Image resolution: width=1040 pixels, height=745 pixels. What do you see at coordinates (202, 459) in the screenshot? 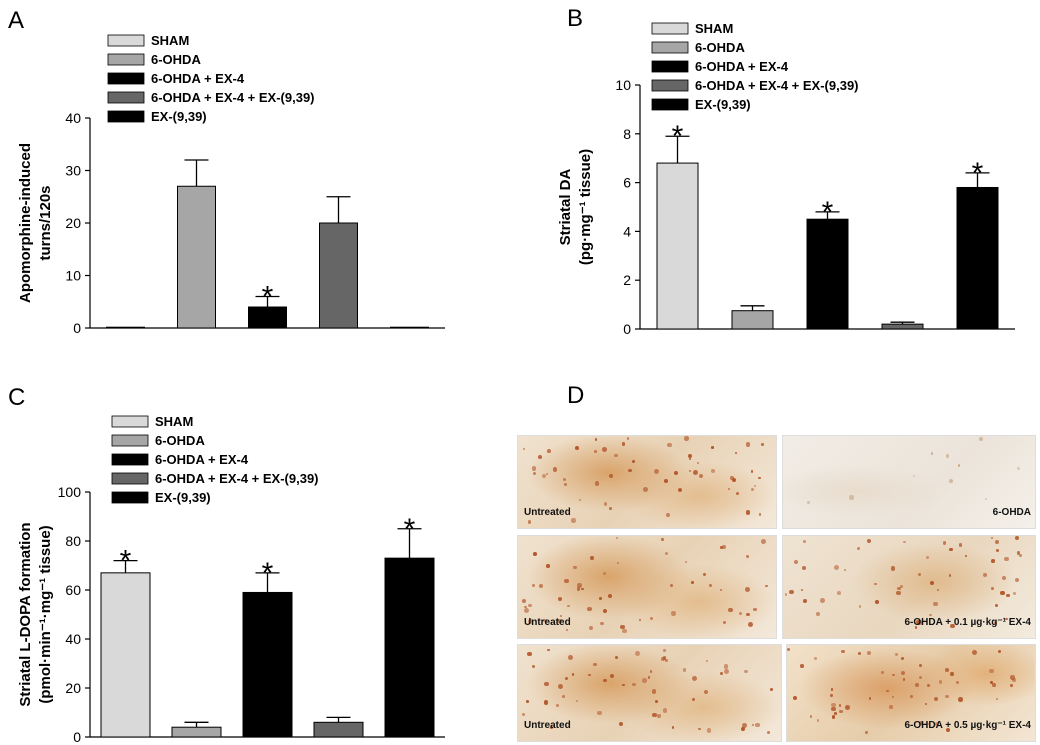
I see `legend-label: 6-OHDA + EX-4` at bounding box center [202, 459].